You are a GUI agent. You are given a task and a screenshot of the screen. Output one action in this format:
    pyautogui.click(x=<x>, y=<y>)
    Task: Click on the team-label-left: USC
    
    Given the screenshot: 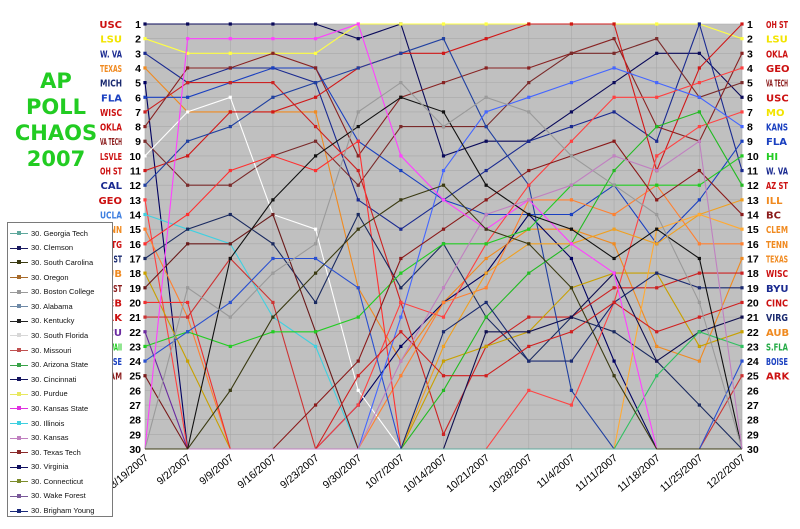 What is the action you would take?
    pyautogui.click(x=110, y=25)
    